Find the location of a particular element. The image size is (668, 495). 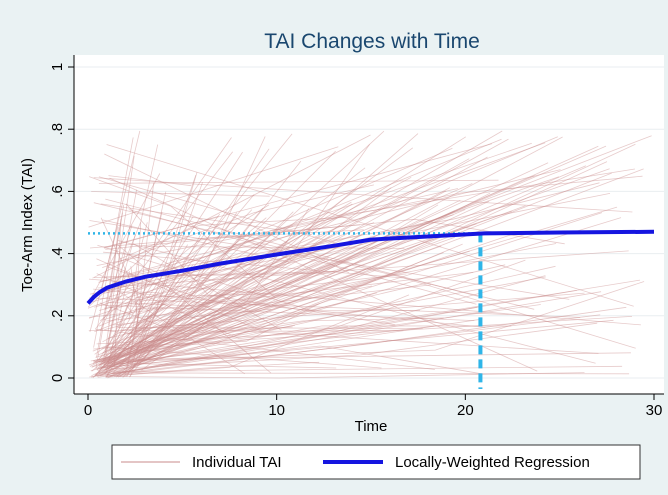

y-tick-label-4: .8 is located at coordinates (57, 129).